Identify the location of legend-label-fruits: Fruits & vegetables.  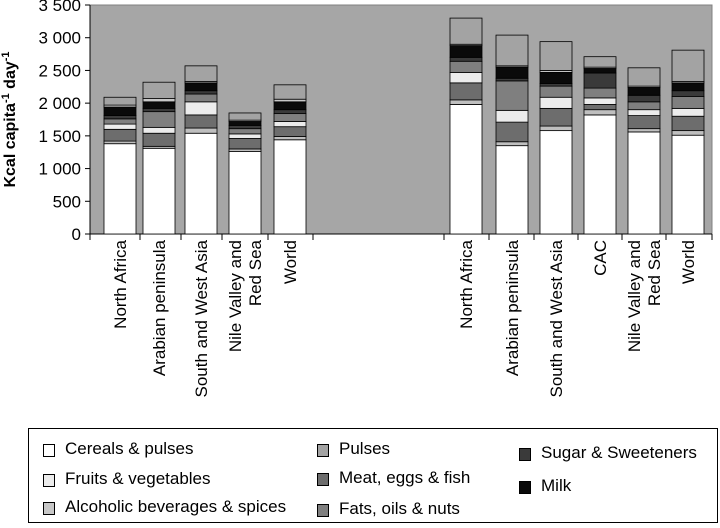
(138, 478).